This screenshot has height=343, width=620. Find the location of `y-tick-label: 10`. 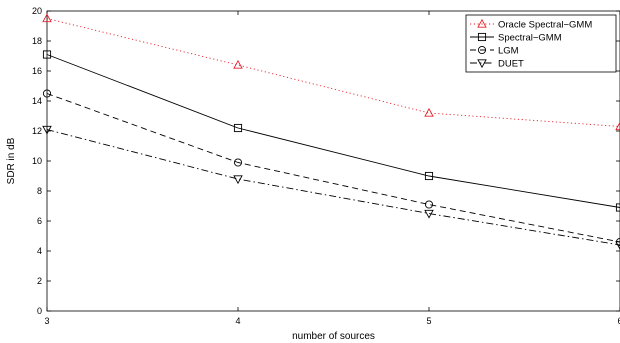

y-tick-label: 10 is located at coordinates (37, 161).